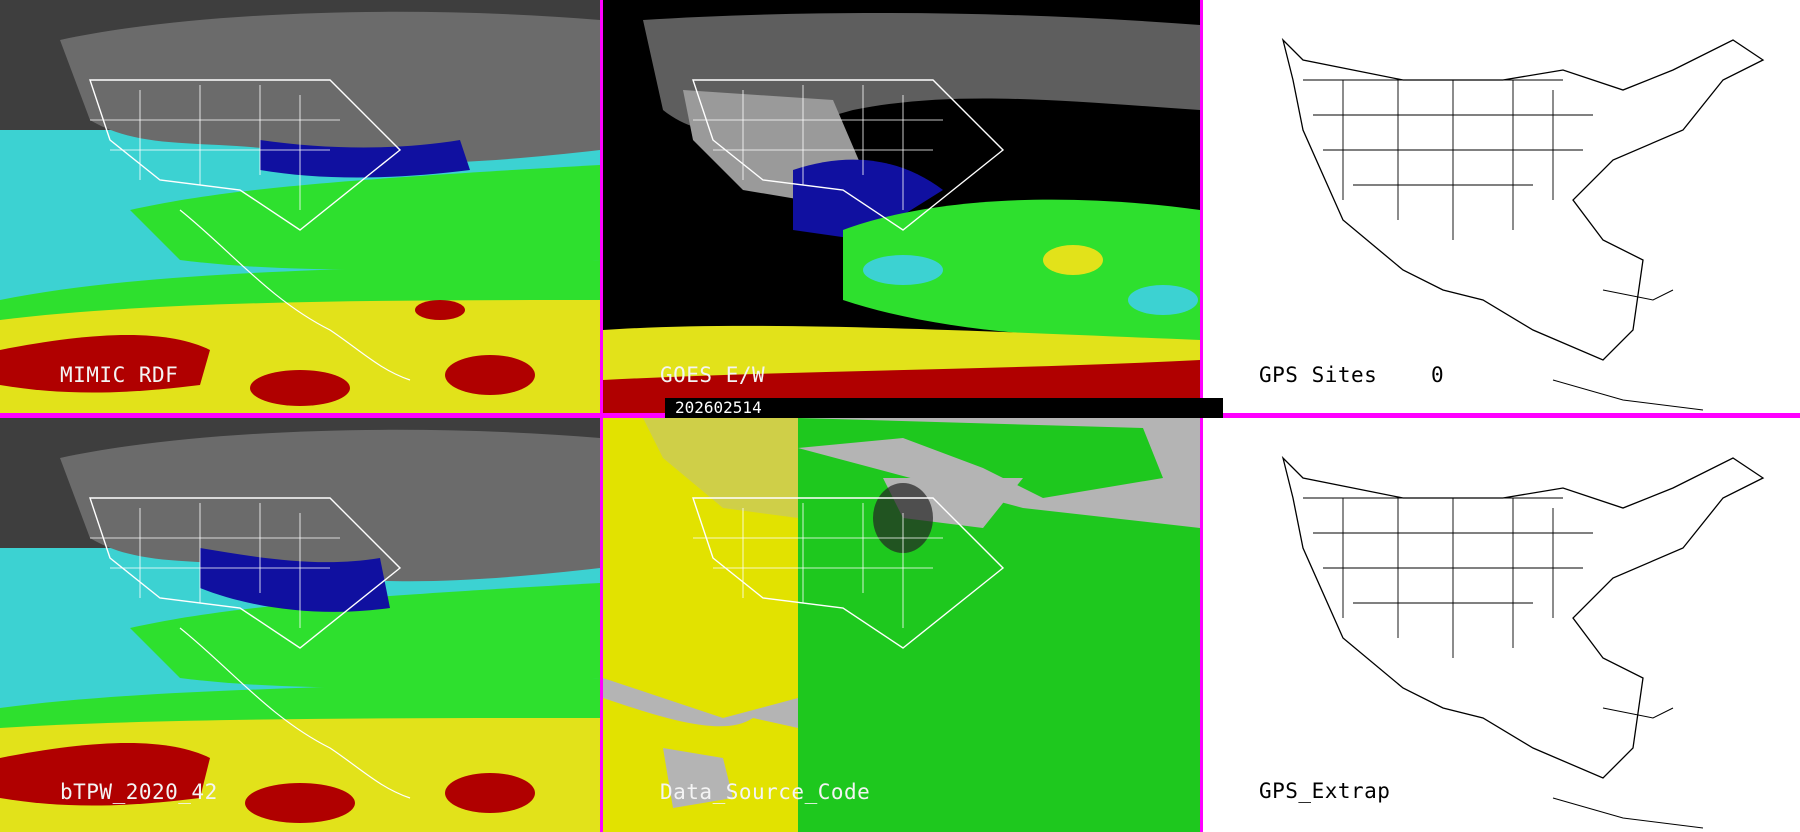  I want to click on panel-label: GPS Sites, so click(1318, 375).